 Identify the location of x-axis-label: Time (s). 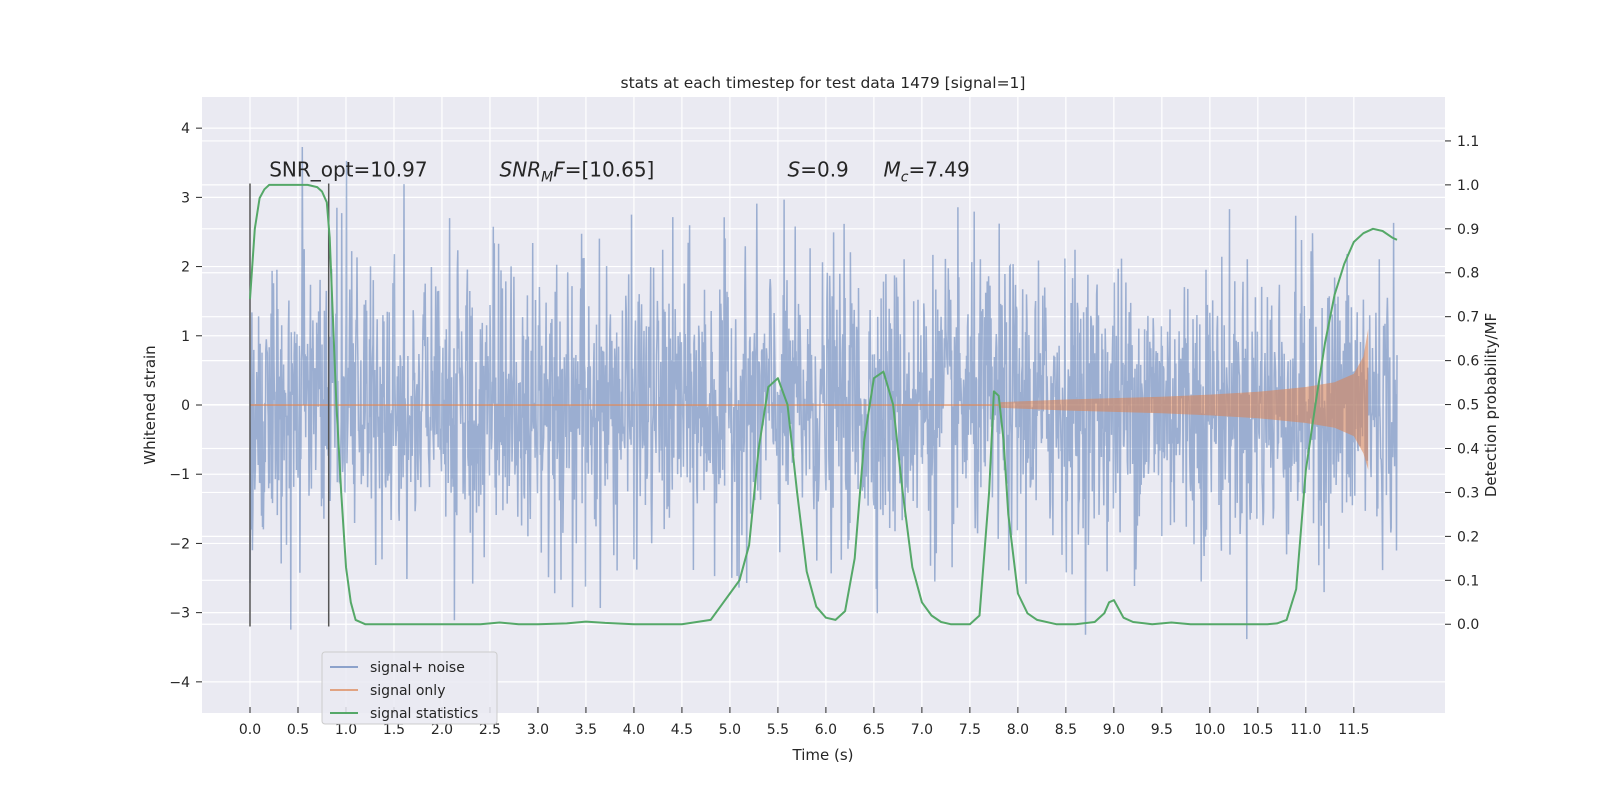
(823, 755).